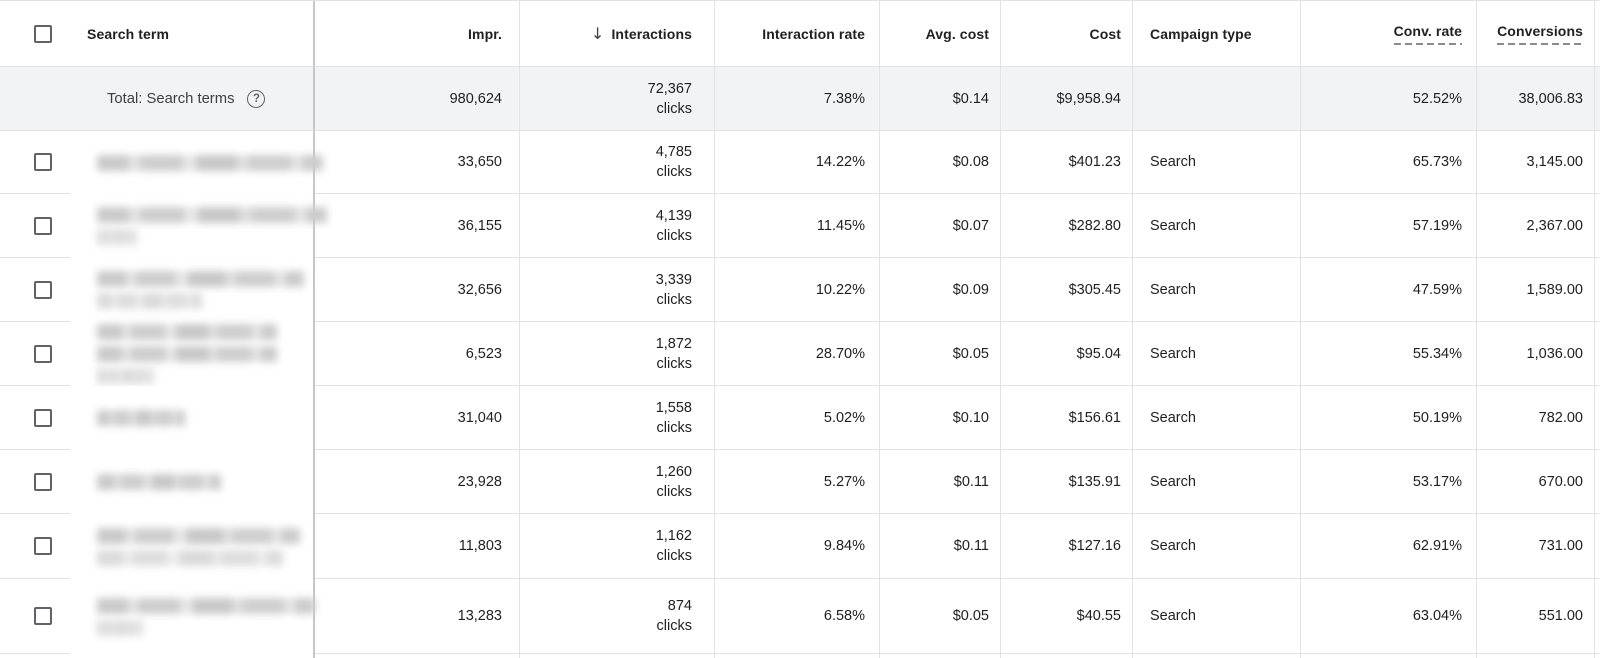  Describe the element at coordinates (673, 152) in the screenshot. I see `interactions-value: 4,785` at that location.